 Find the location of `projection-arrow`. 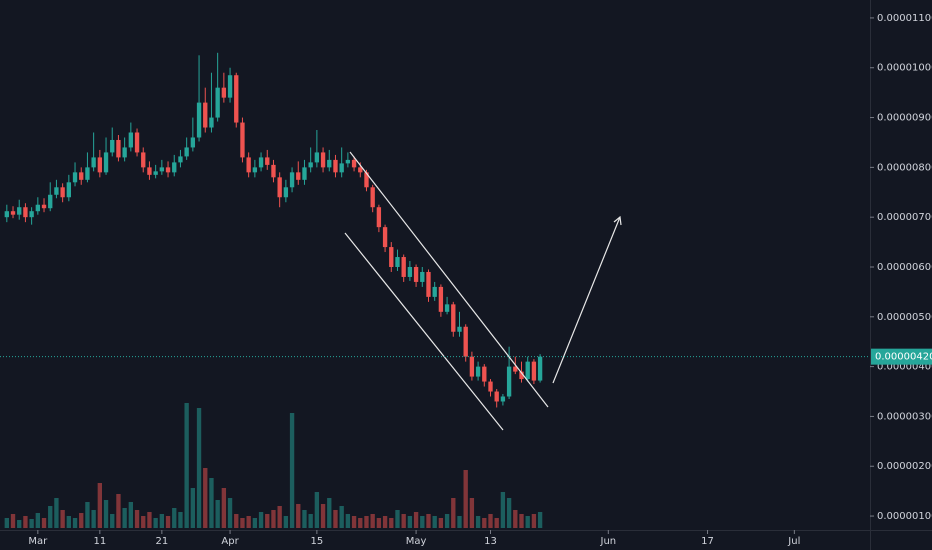

projection-arrow is located at coordinates (586, 300).